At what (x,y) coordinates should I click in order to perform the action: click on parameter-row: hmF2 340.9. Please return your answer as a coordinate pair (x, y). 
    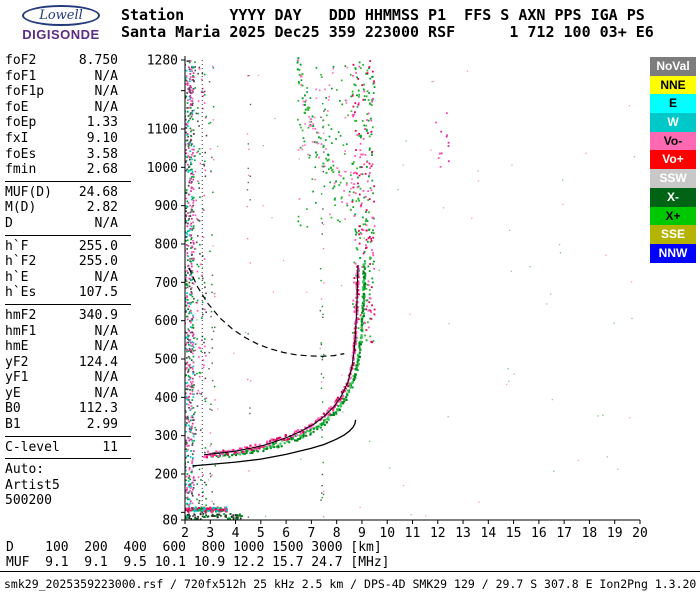
    Looking at the image, I should click on (61, 316).